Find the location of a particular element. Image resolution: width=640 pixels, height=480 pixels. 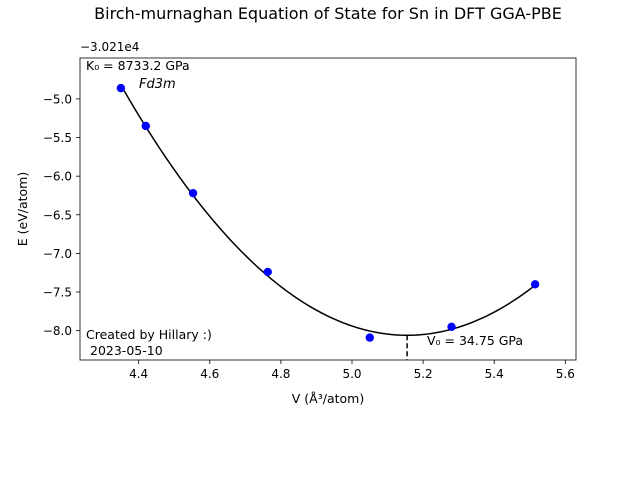

credit-annotation: Created by Hillary :) is located at coordinates (149, 334).